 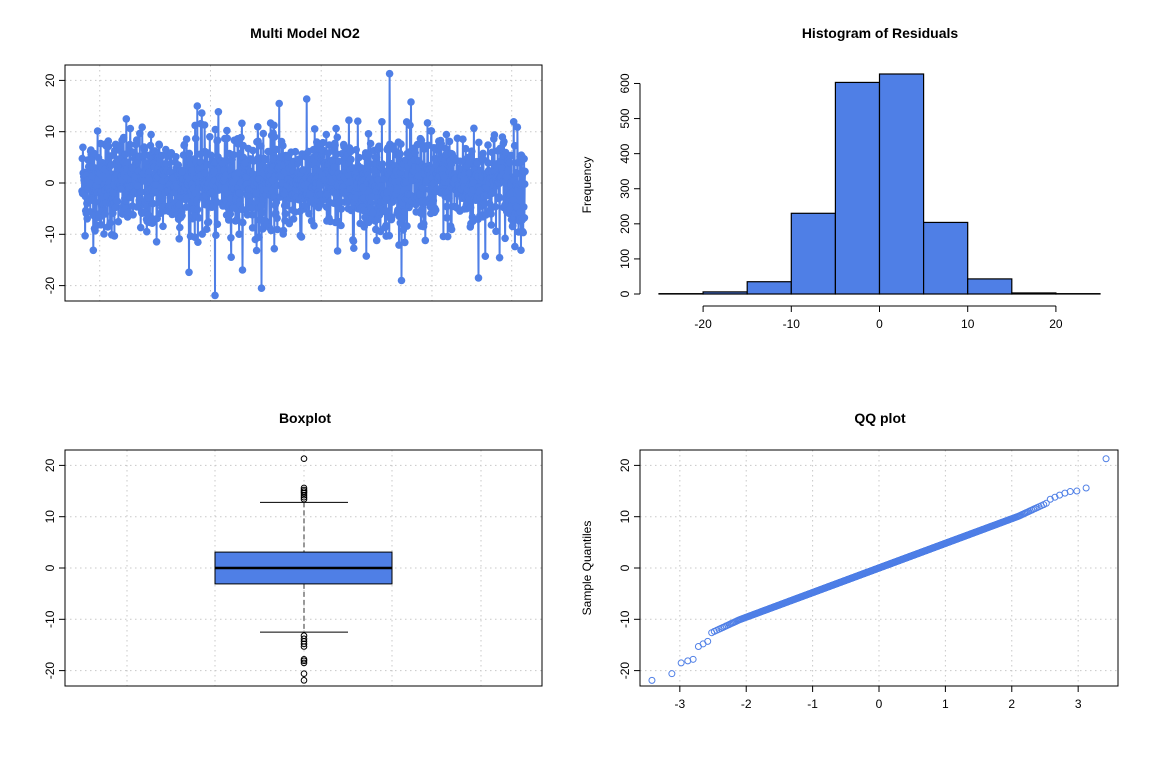 I want to click on qq-y-tick-label: 0, so click(x=625, y=567).